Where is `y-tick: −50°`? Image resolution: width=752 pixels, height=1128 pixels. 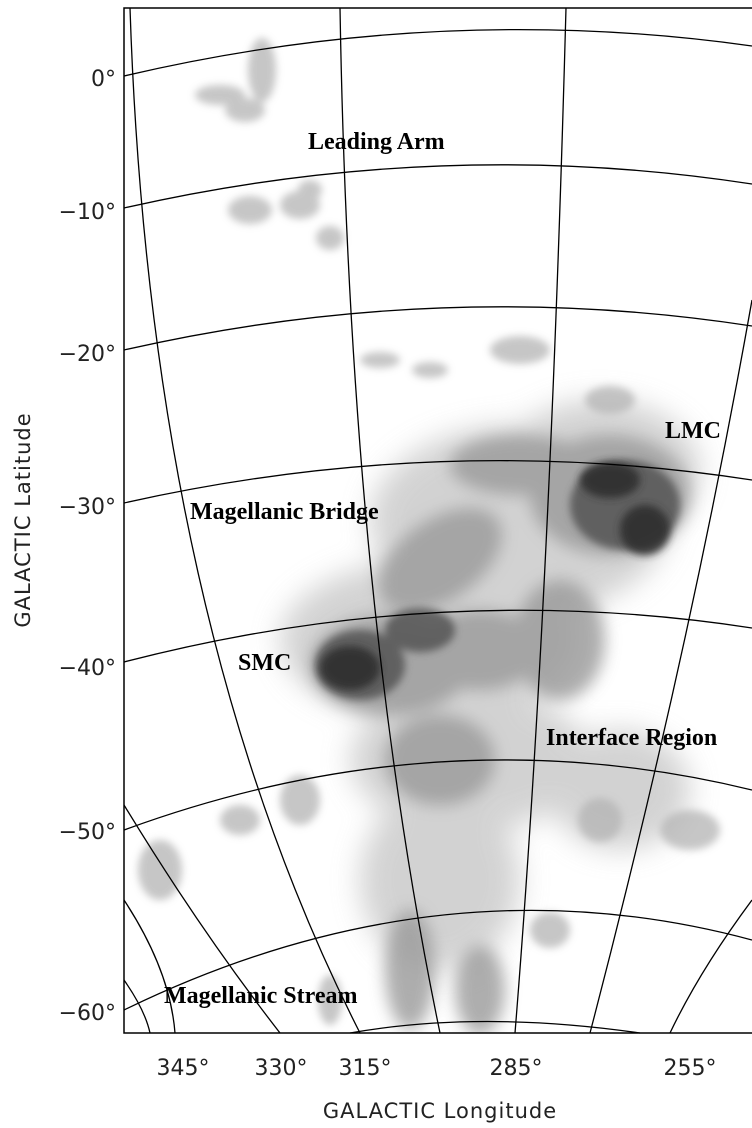
y-tick: −50° is located at coordinates (87, 832).